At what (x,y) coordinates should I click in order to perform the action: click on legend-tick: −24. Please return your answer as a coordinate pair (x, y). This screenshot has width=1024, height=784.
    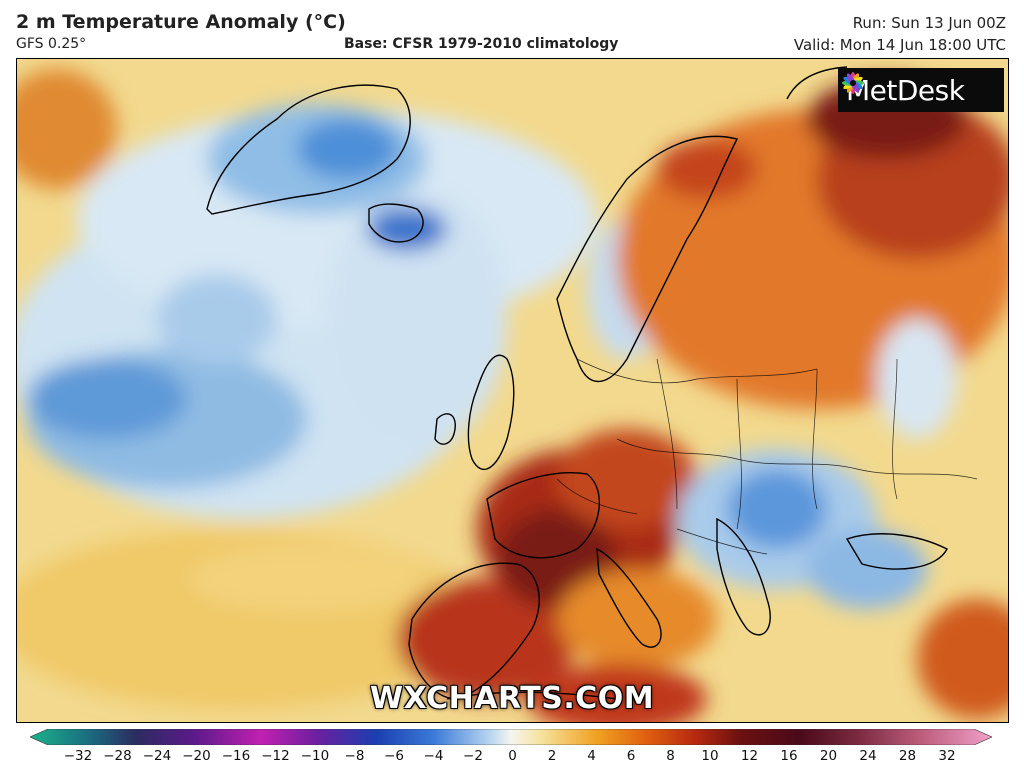
    Looking at the image, I should click on (157, 756).